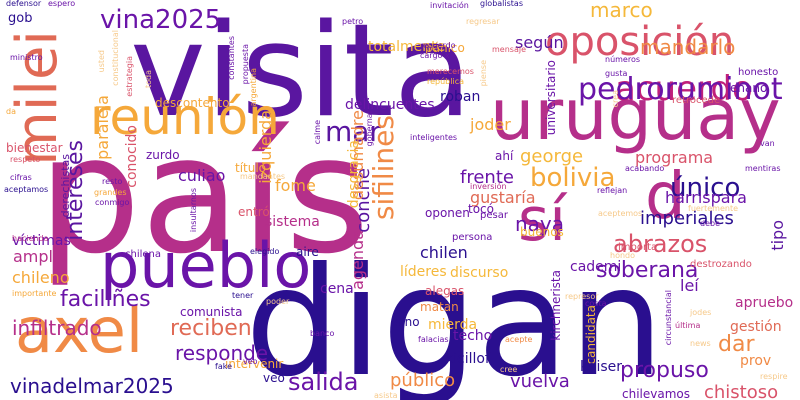 The width and height of the screenshot is (800, 400). Describe the element at coordinates (749, 88) in the screenshot. I see `word-enano: enano` at that location.